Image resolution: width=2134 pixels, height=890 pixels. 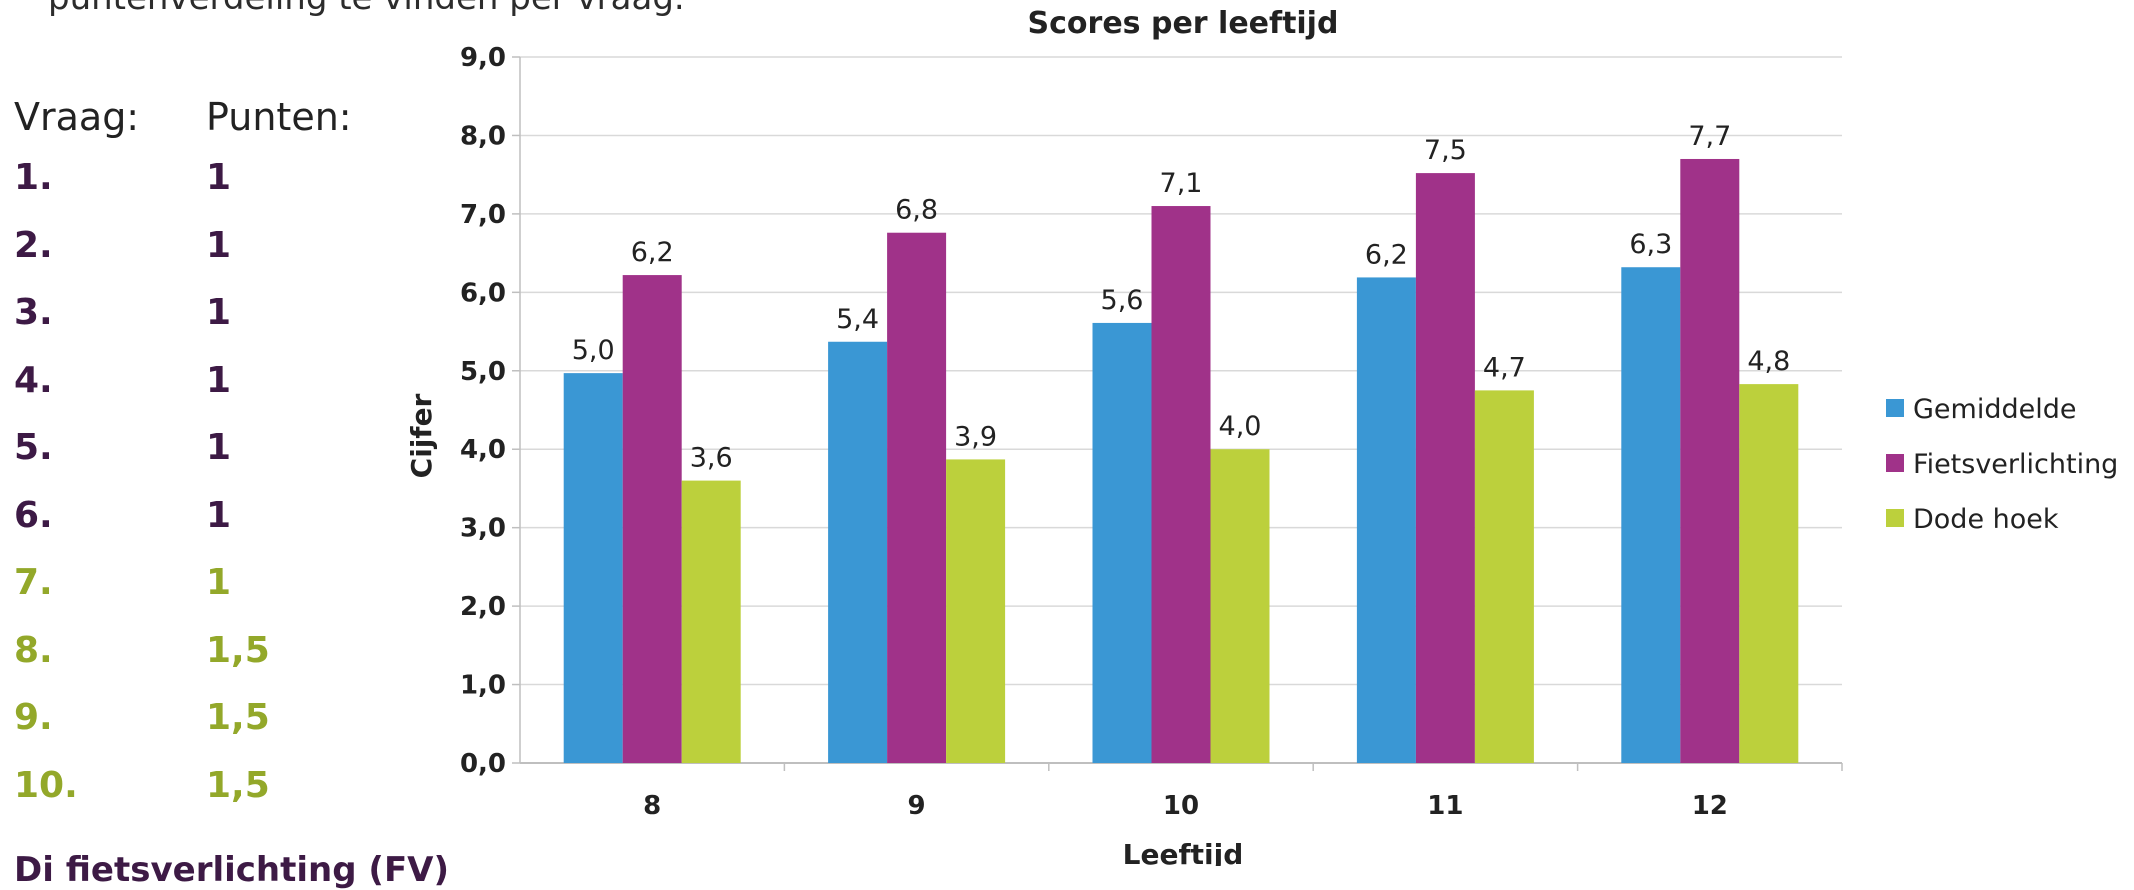 What do you see at coordinates (185, 583) in the screenshot?
I see `table-row: 7. 1` at bounding box center [185, 583].